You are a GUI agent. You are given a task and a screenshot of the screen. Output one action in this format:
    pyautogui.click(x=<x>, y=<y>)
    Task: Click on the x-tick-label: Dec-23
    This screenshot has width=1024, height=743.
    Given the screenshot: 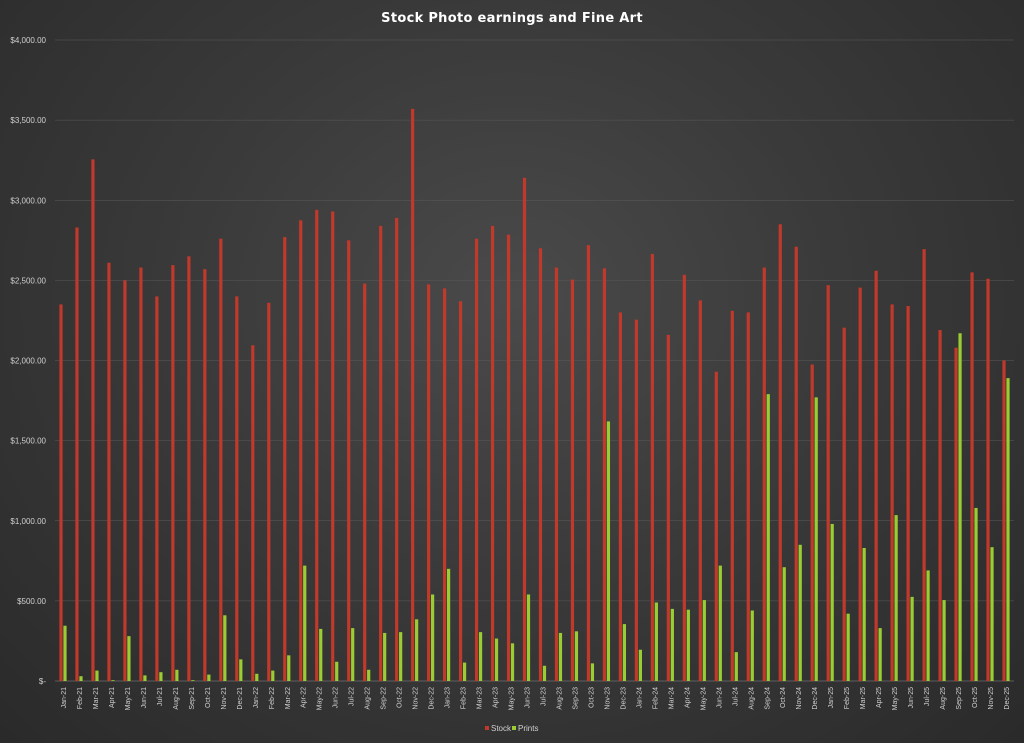 What is the action you would take?
    pyautogui.click(x=623, y=698)
    